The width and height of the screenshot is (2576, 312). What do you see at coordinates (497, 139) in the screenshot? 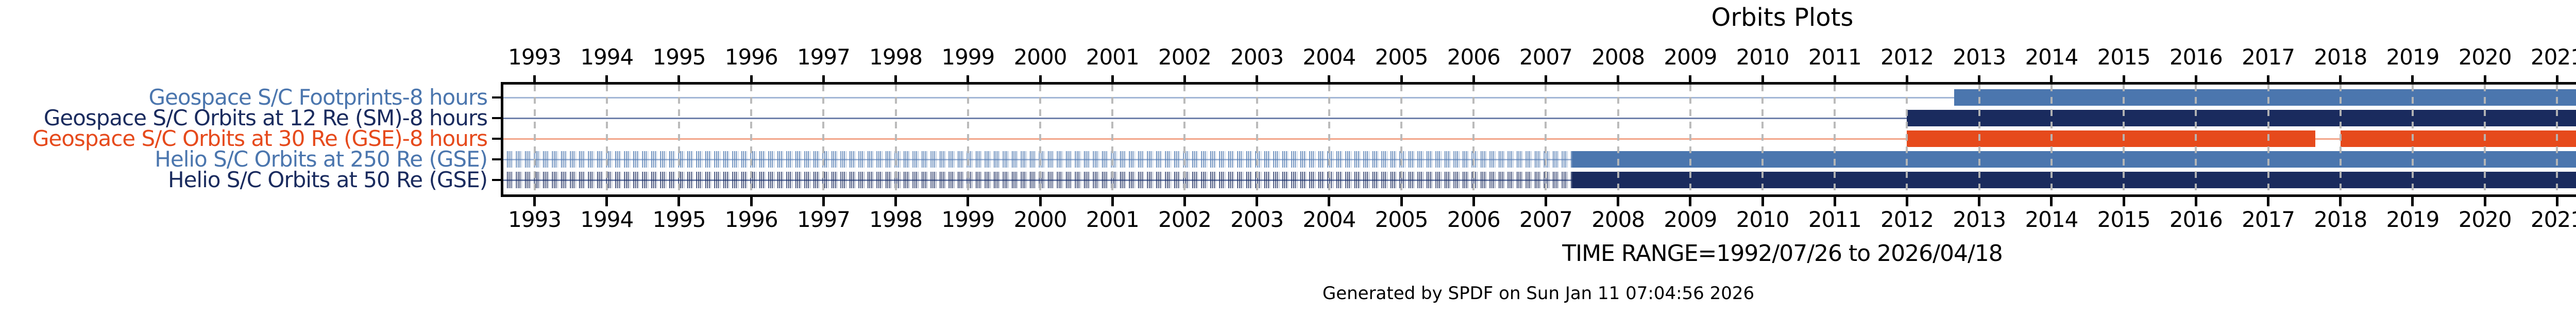
I see `y-axis-row-ticks` at bounding box center [497, 139].